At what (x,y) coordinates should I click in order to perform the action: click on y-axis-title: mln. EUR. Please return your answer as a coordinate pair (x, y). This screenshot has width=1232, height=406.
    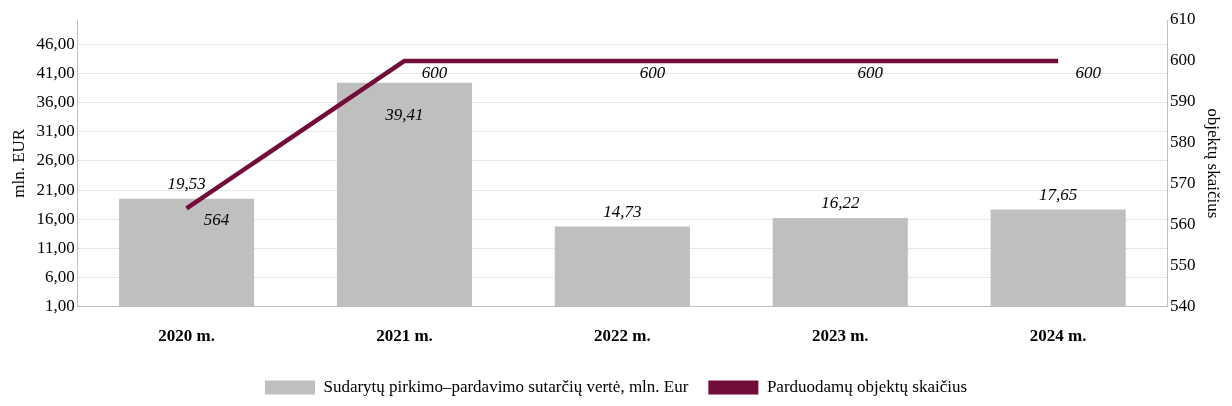
    Looking at the image, I should click on (18, 163).